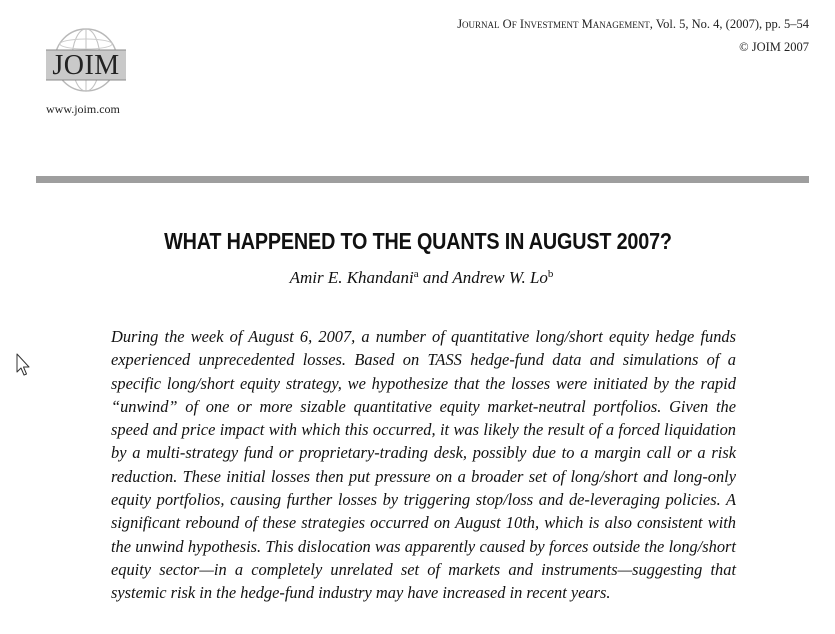 The image size is (835, 634). I want to click on arrow-cursor-icon, so click(23, 367).